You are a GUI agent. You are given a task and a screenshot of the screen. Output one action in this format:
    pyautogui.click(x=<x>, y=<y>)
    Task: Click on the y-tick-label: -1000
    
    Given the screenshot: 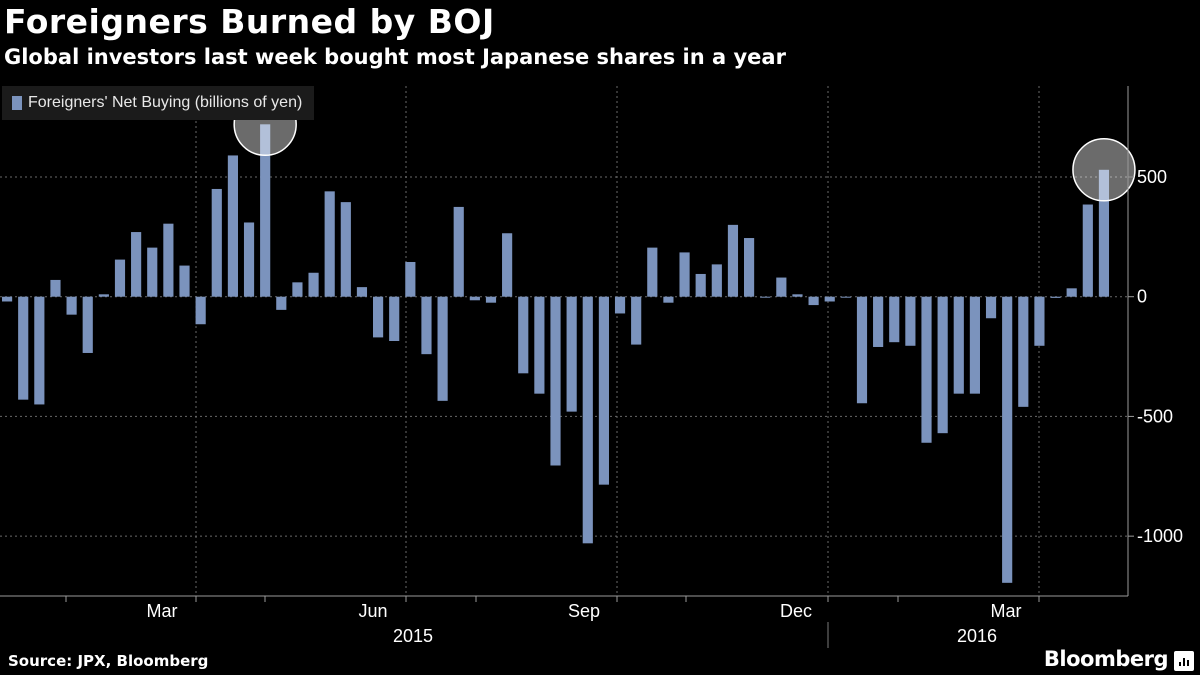 What is the action you would take?
    pyautogui.click(x=1160, y=536)
    